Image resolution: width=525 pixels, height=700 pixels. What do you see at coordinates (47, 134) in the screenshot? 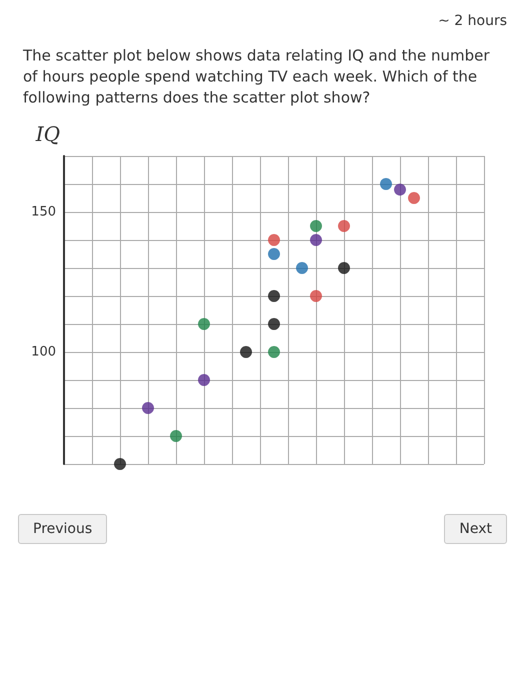
I see `y-axis-title: IQ` at bounding box center [47, 134].